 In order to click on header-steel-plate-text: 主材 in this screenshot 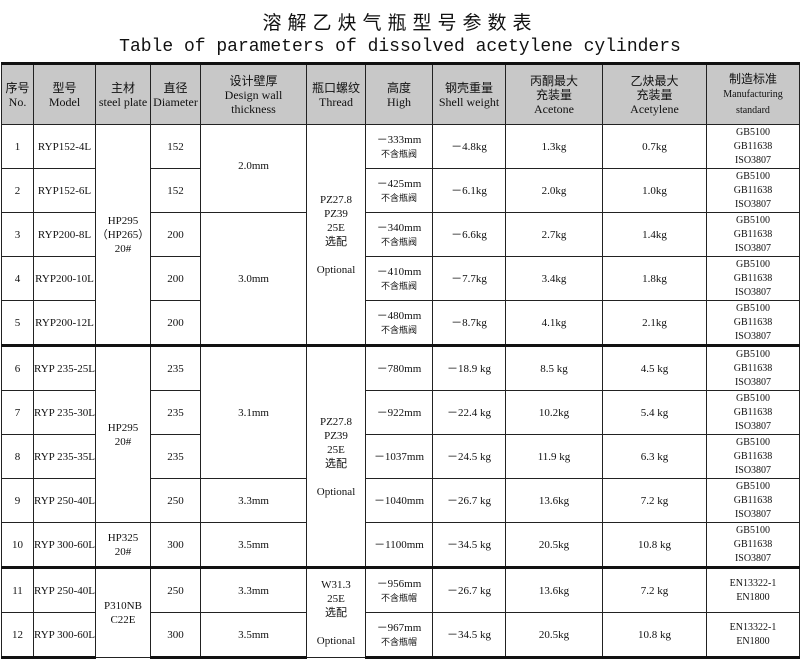, I will do `click(122, 87)`.